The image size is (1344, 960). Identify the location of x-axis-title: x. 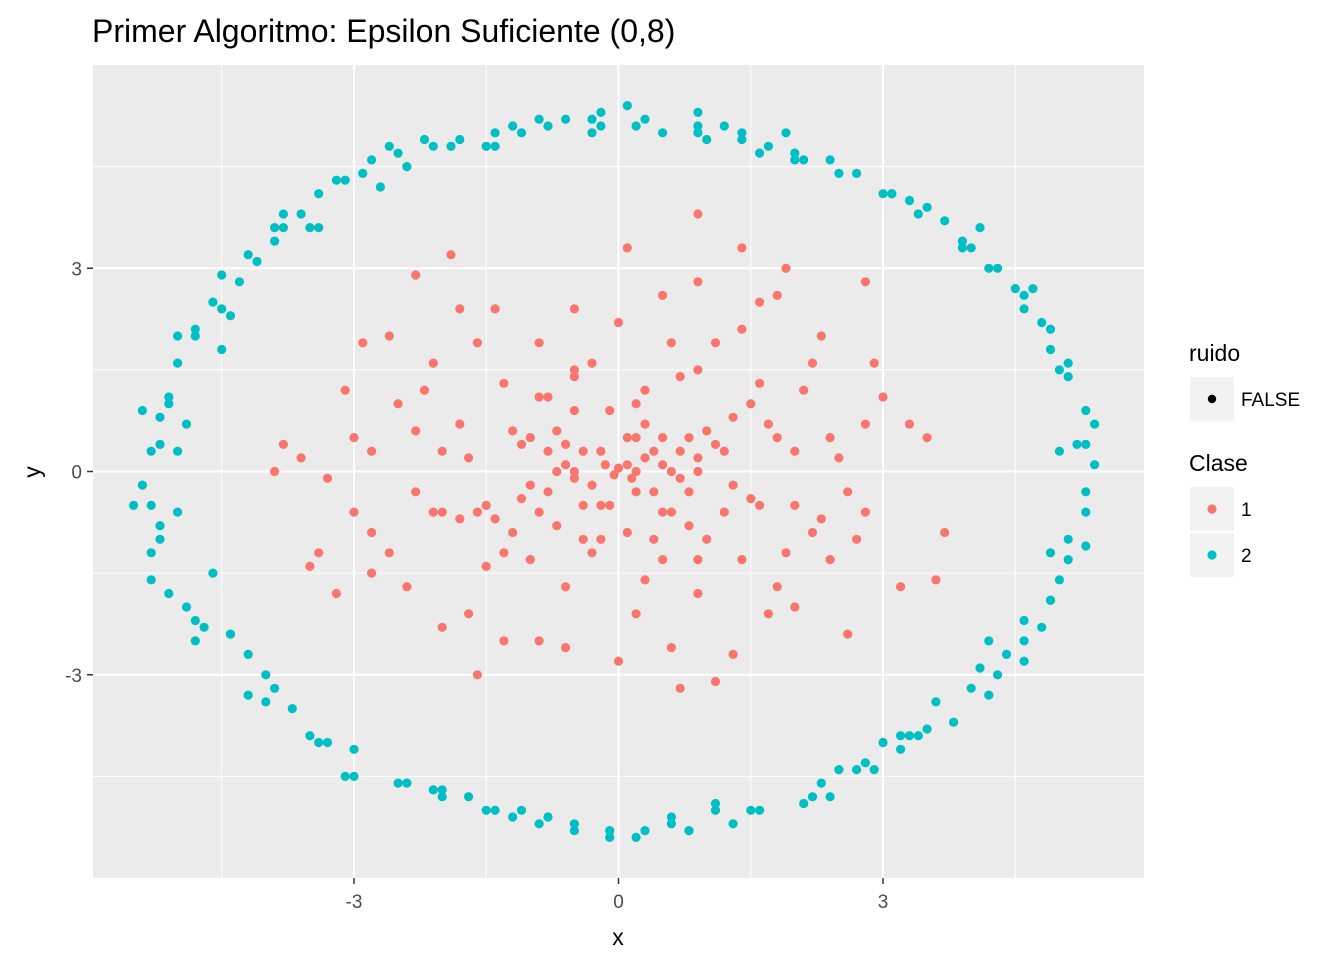
(618, 937).